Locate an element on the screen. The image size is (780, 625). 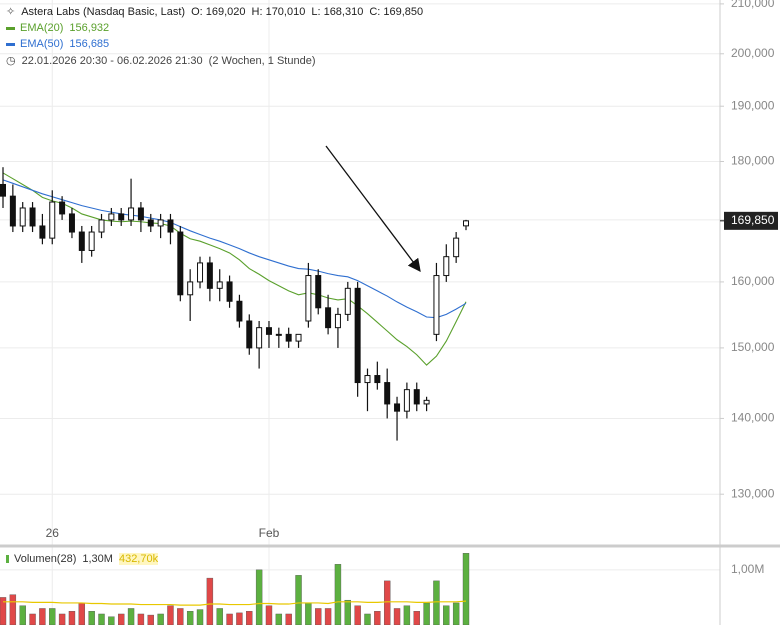
y-tick-label: 190,000 is located at coordinates (753, 105).